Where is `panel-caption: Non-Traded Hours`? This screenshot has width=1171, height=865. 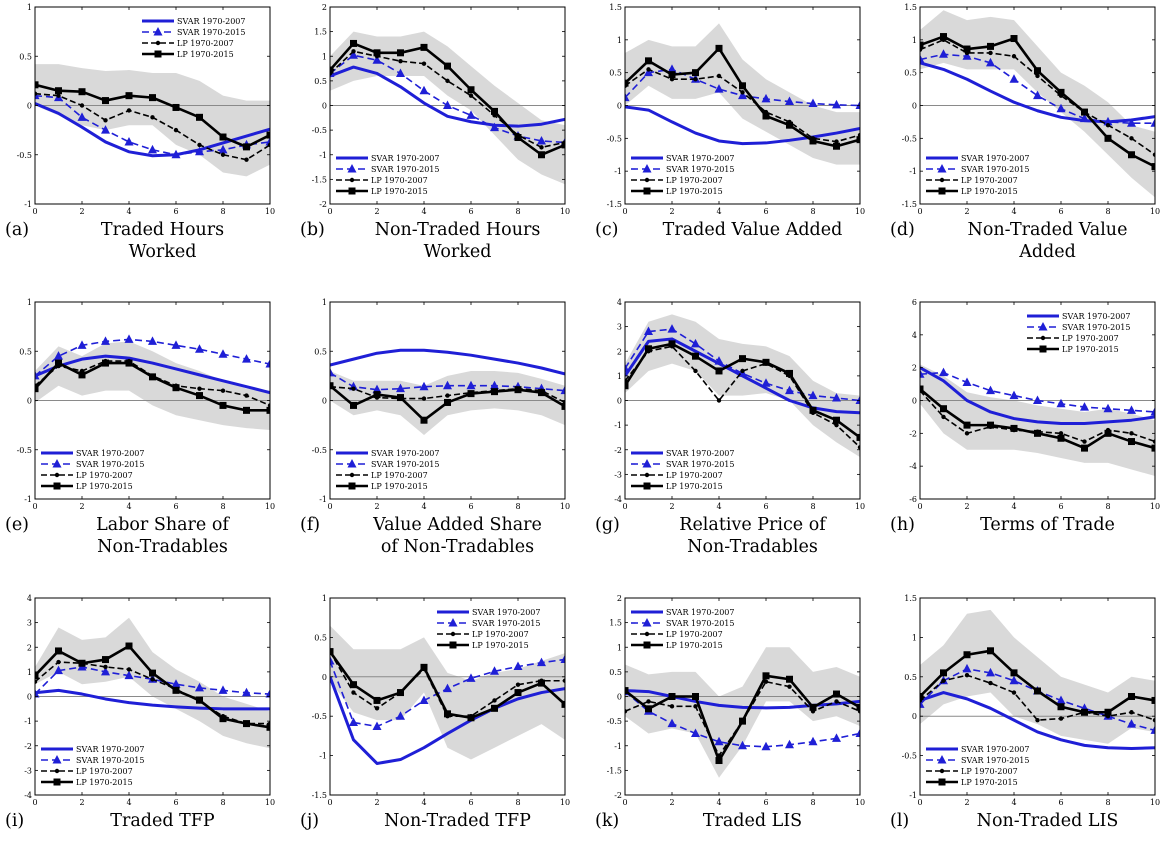
panel-caption: Non-Traded Hours is located at coordinates (458, 230).